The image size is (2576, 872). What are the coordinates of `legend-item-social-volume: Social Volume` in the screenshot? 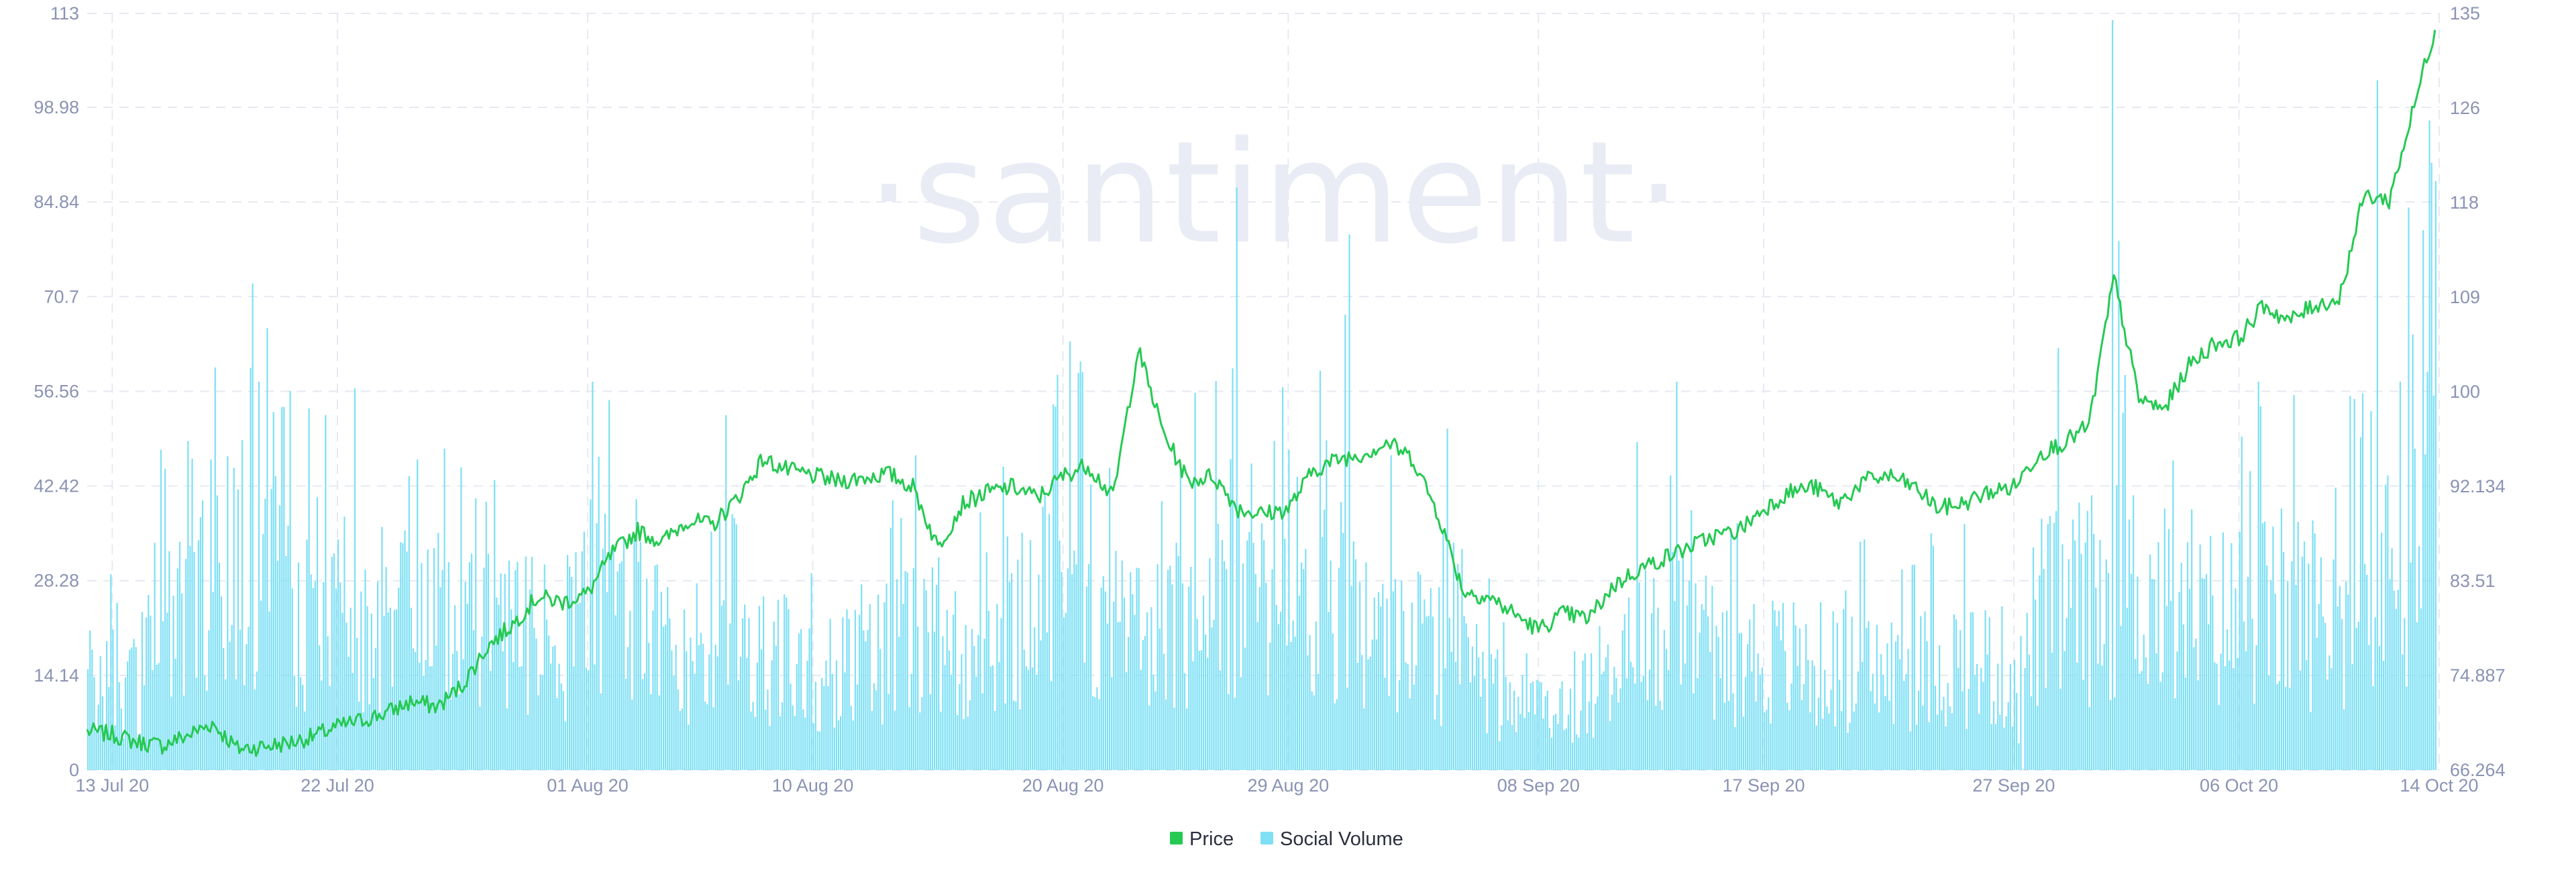 It's located at (1331, 839).